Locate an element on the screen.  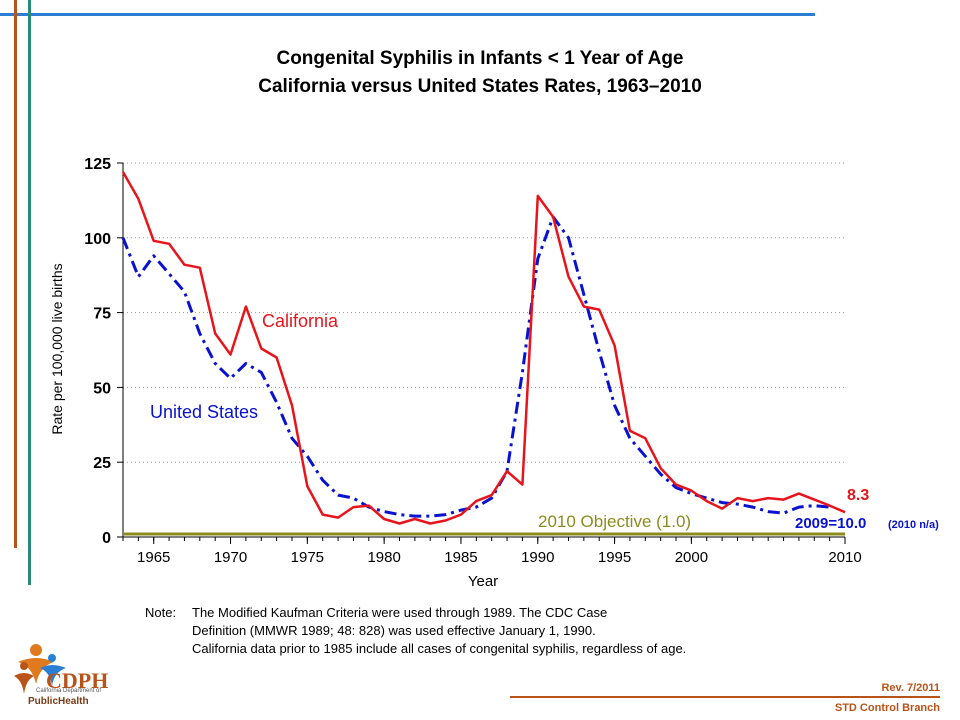
y-tick-label: 25 is located at coordinates (102, 463).